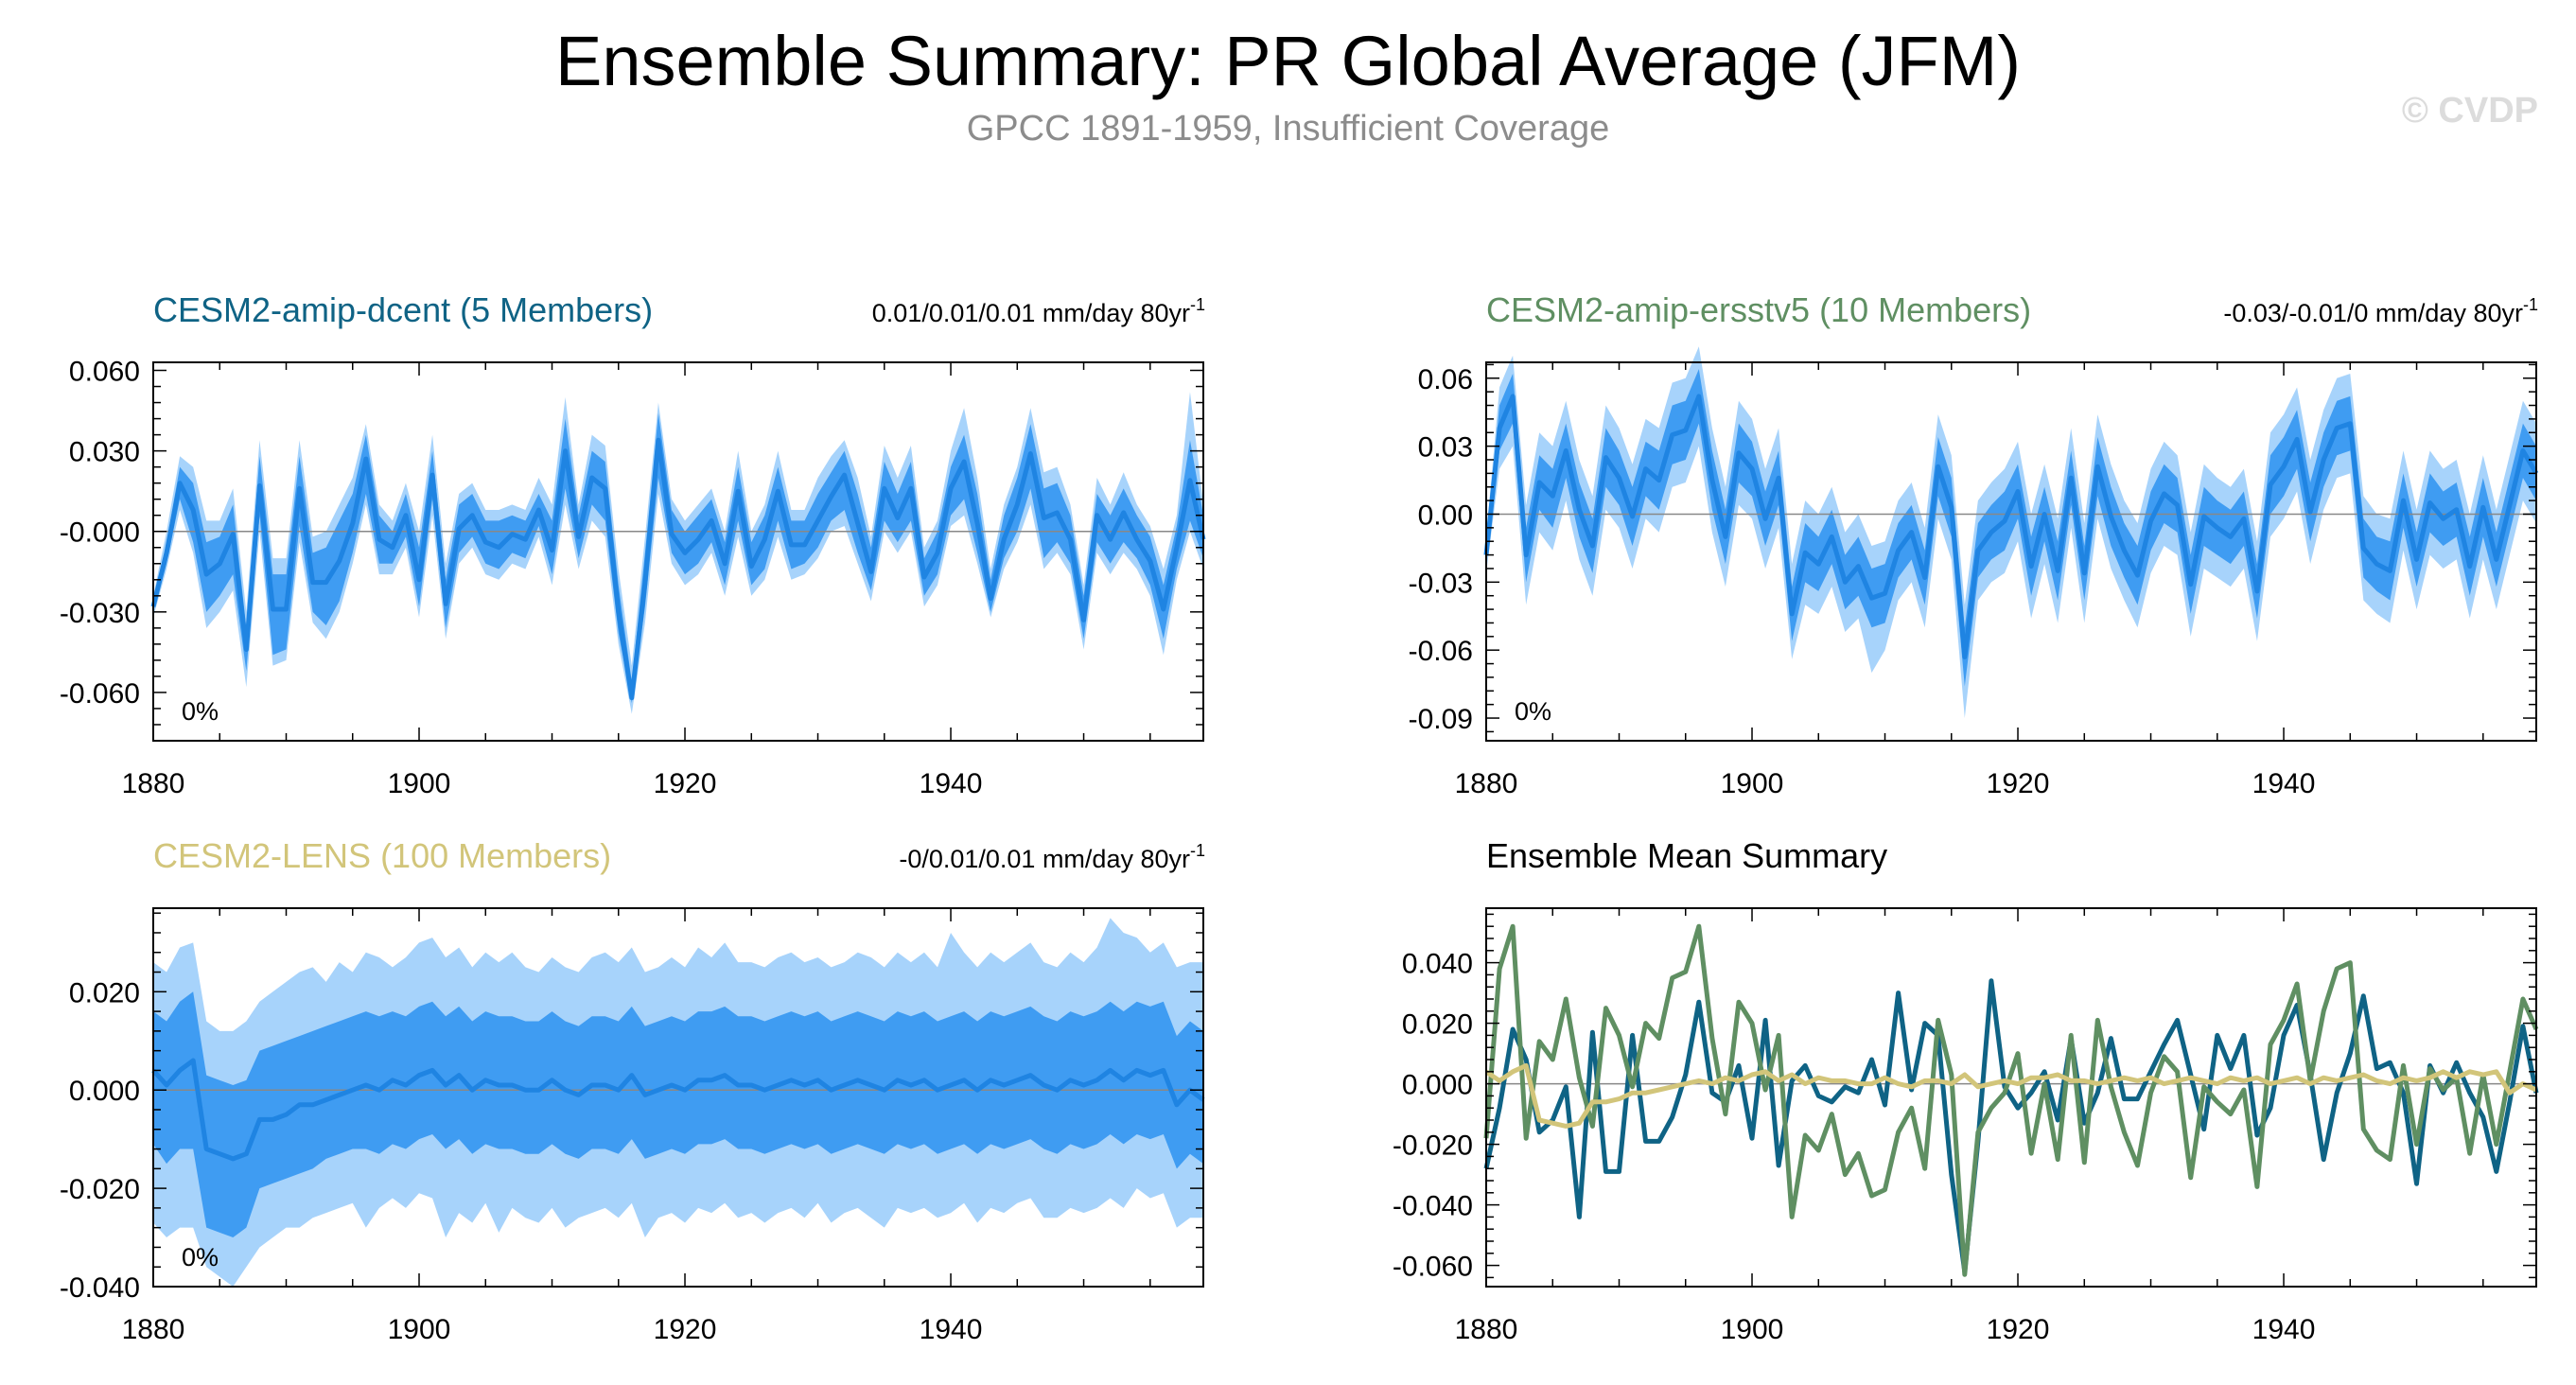 This screenshot has width=2576, height=1385. I want to click on trend-label: -0/0.01/0.01 mm/day 80yr-1, so click(1052, 857).